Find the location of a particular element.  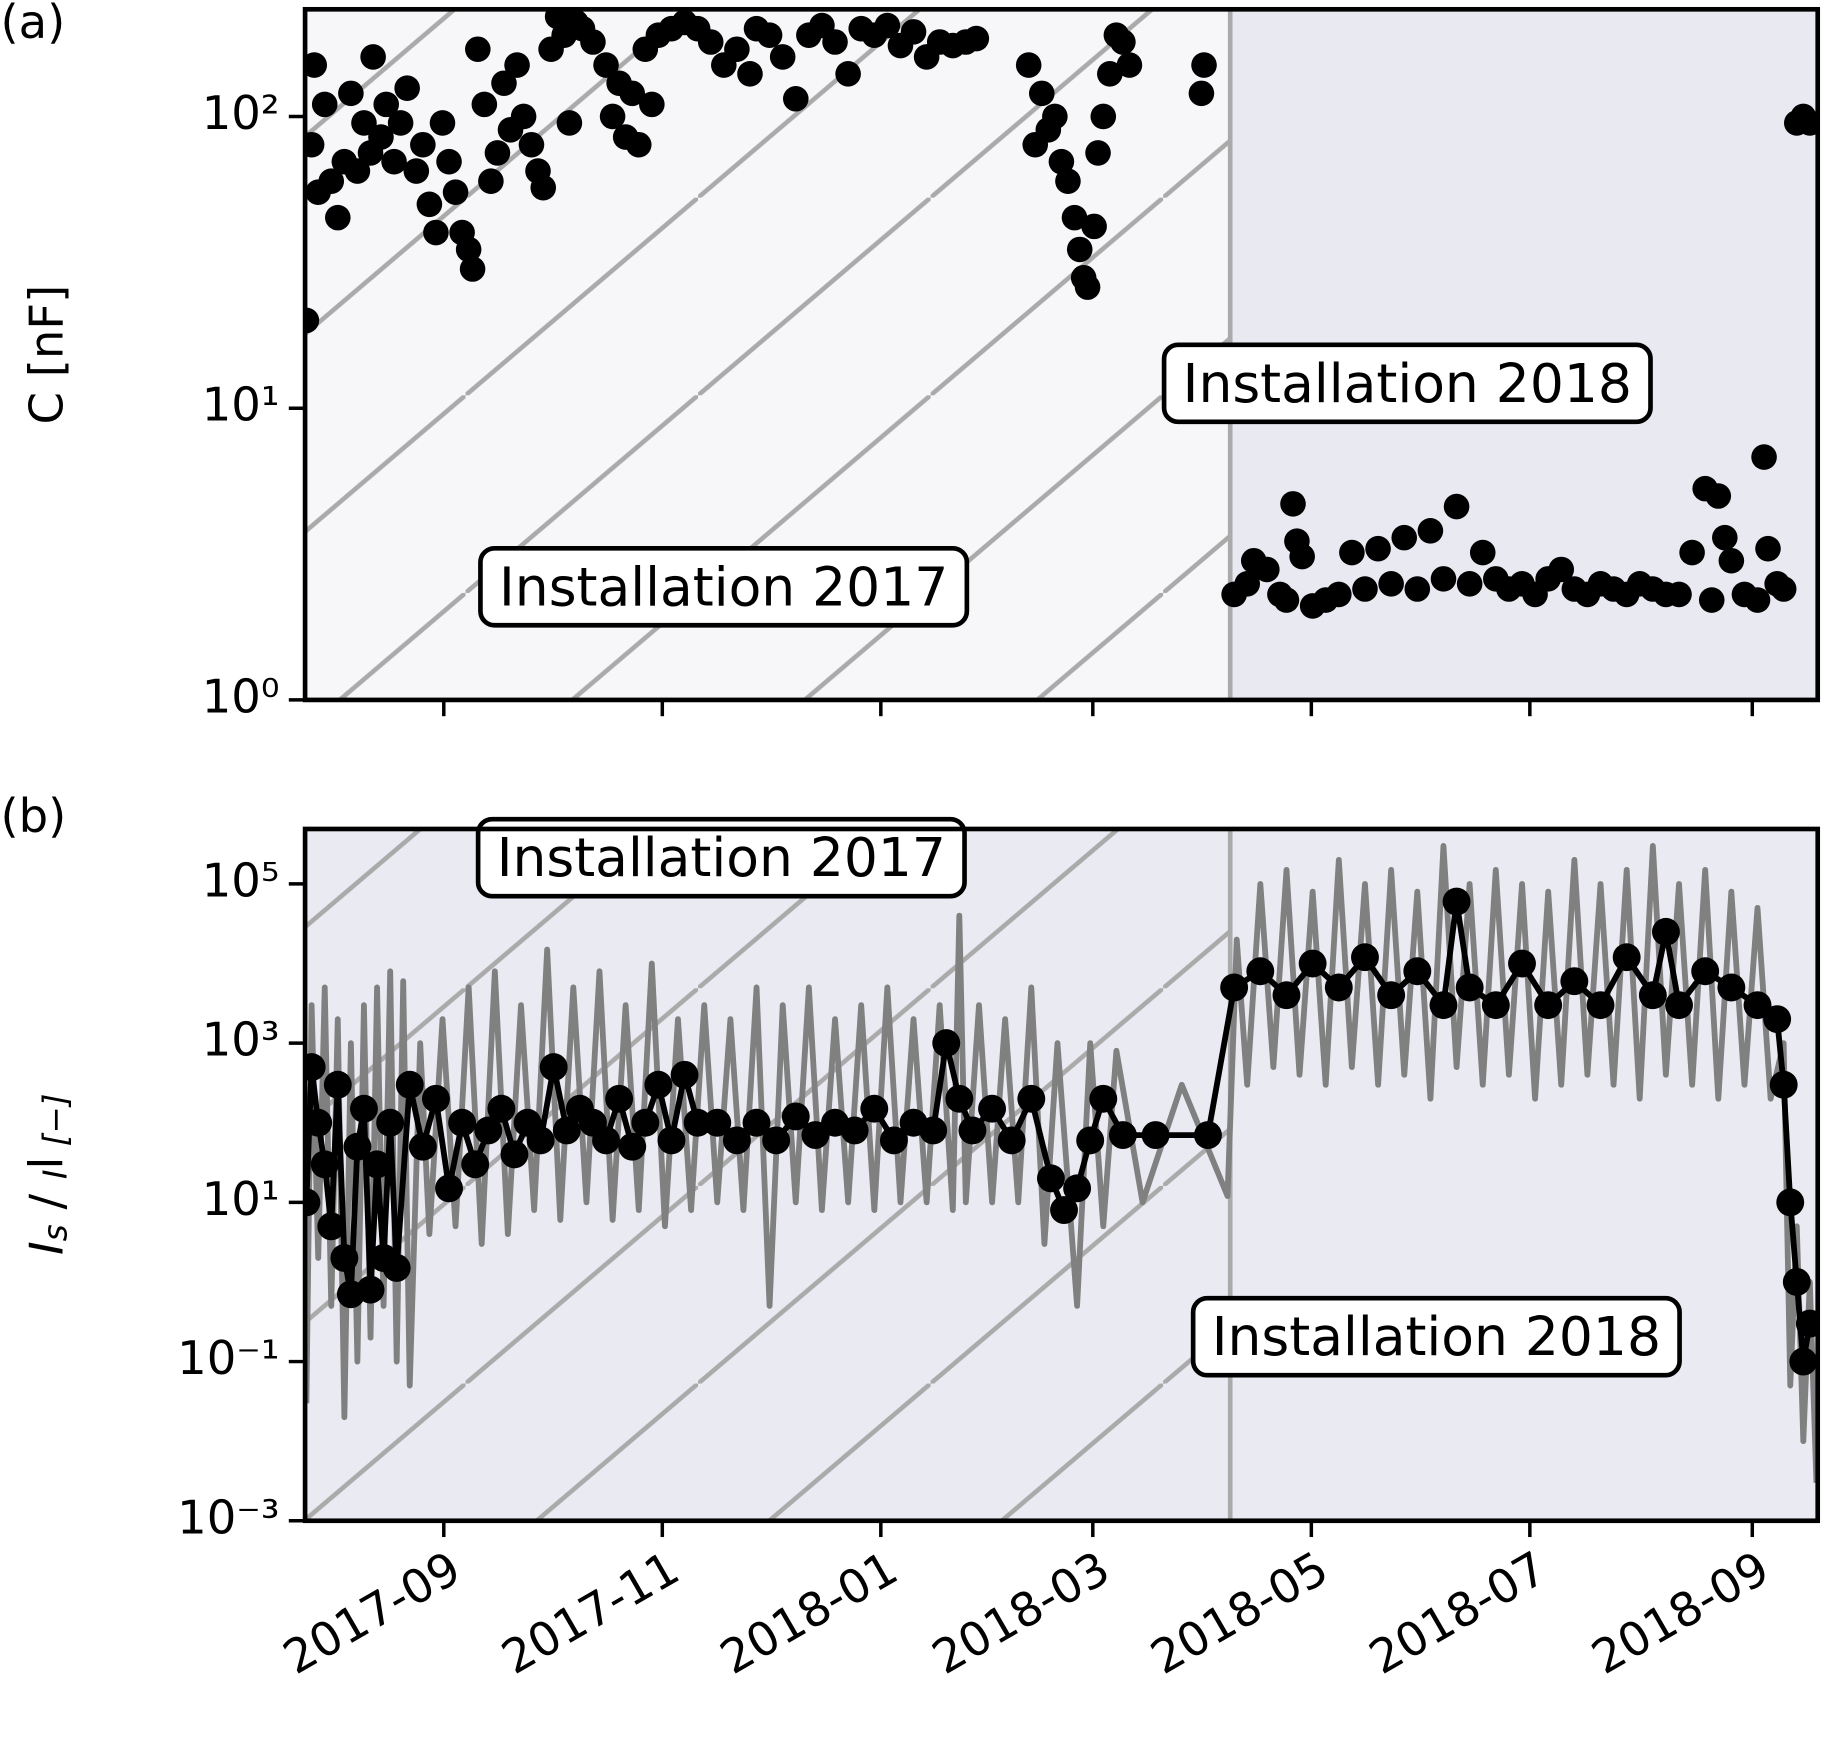

annotation: Installation 2018 is located at coordinates (1436, 1336).